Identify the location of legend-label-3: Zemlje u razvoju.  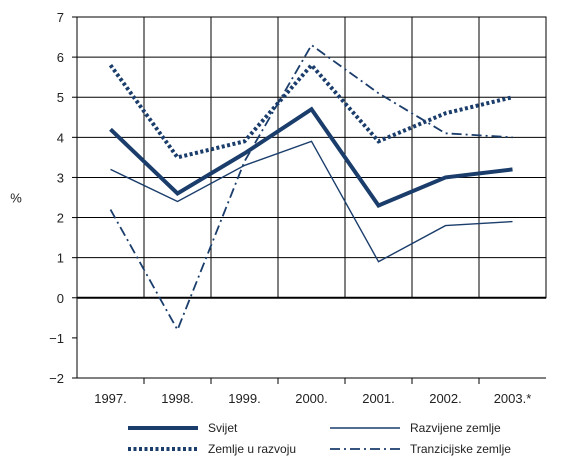
(252, 449).